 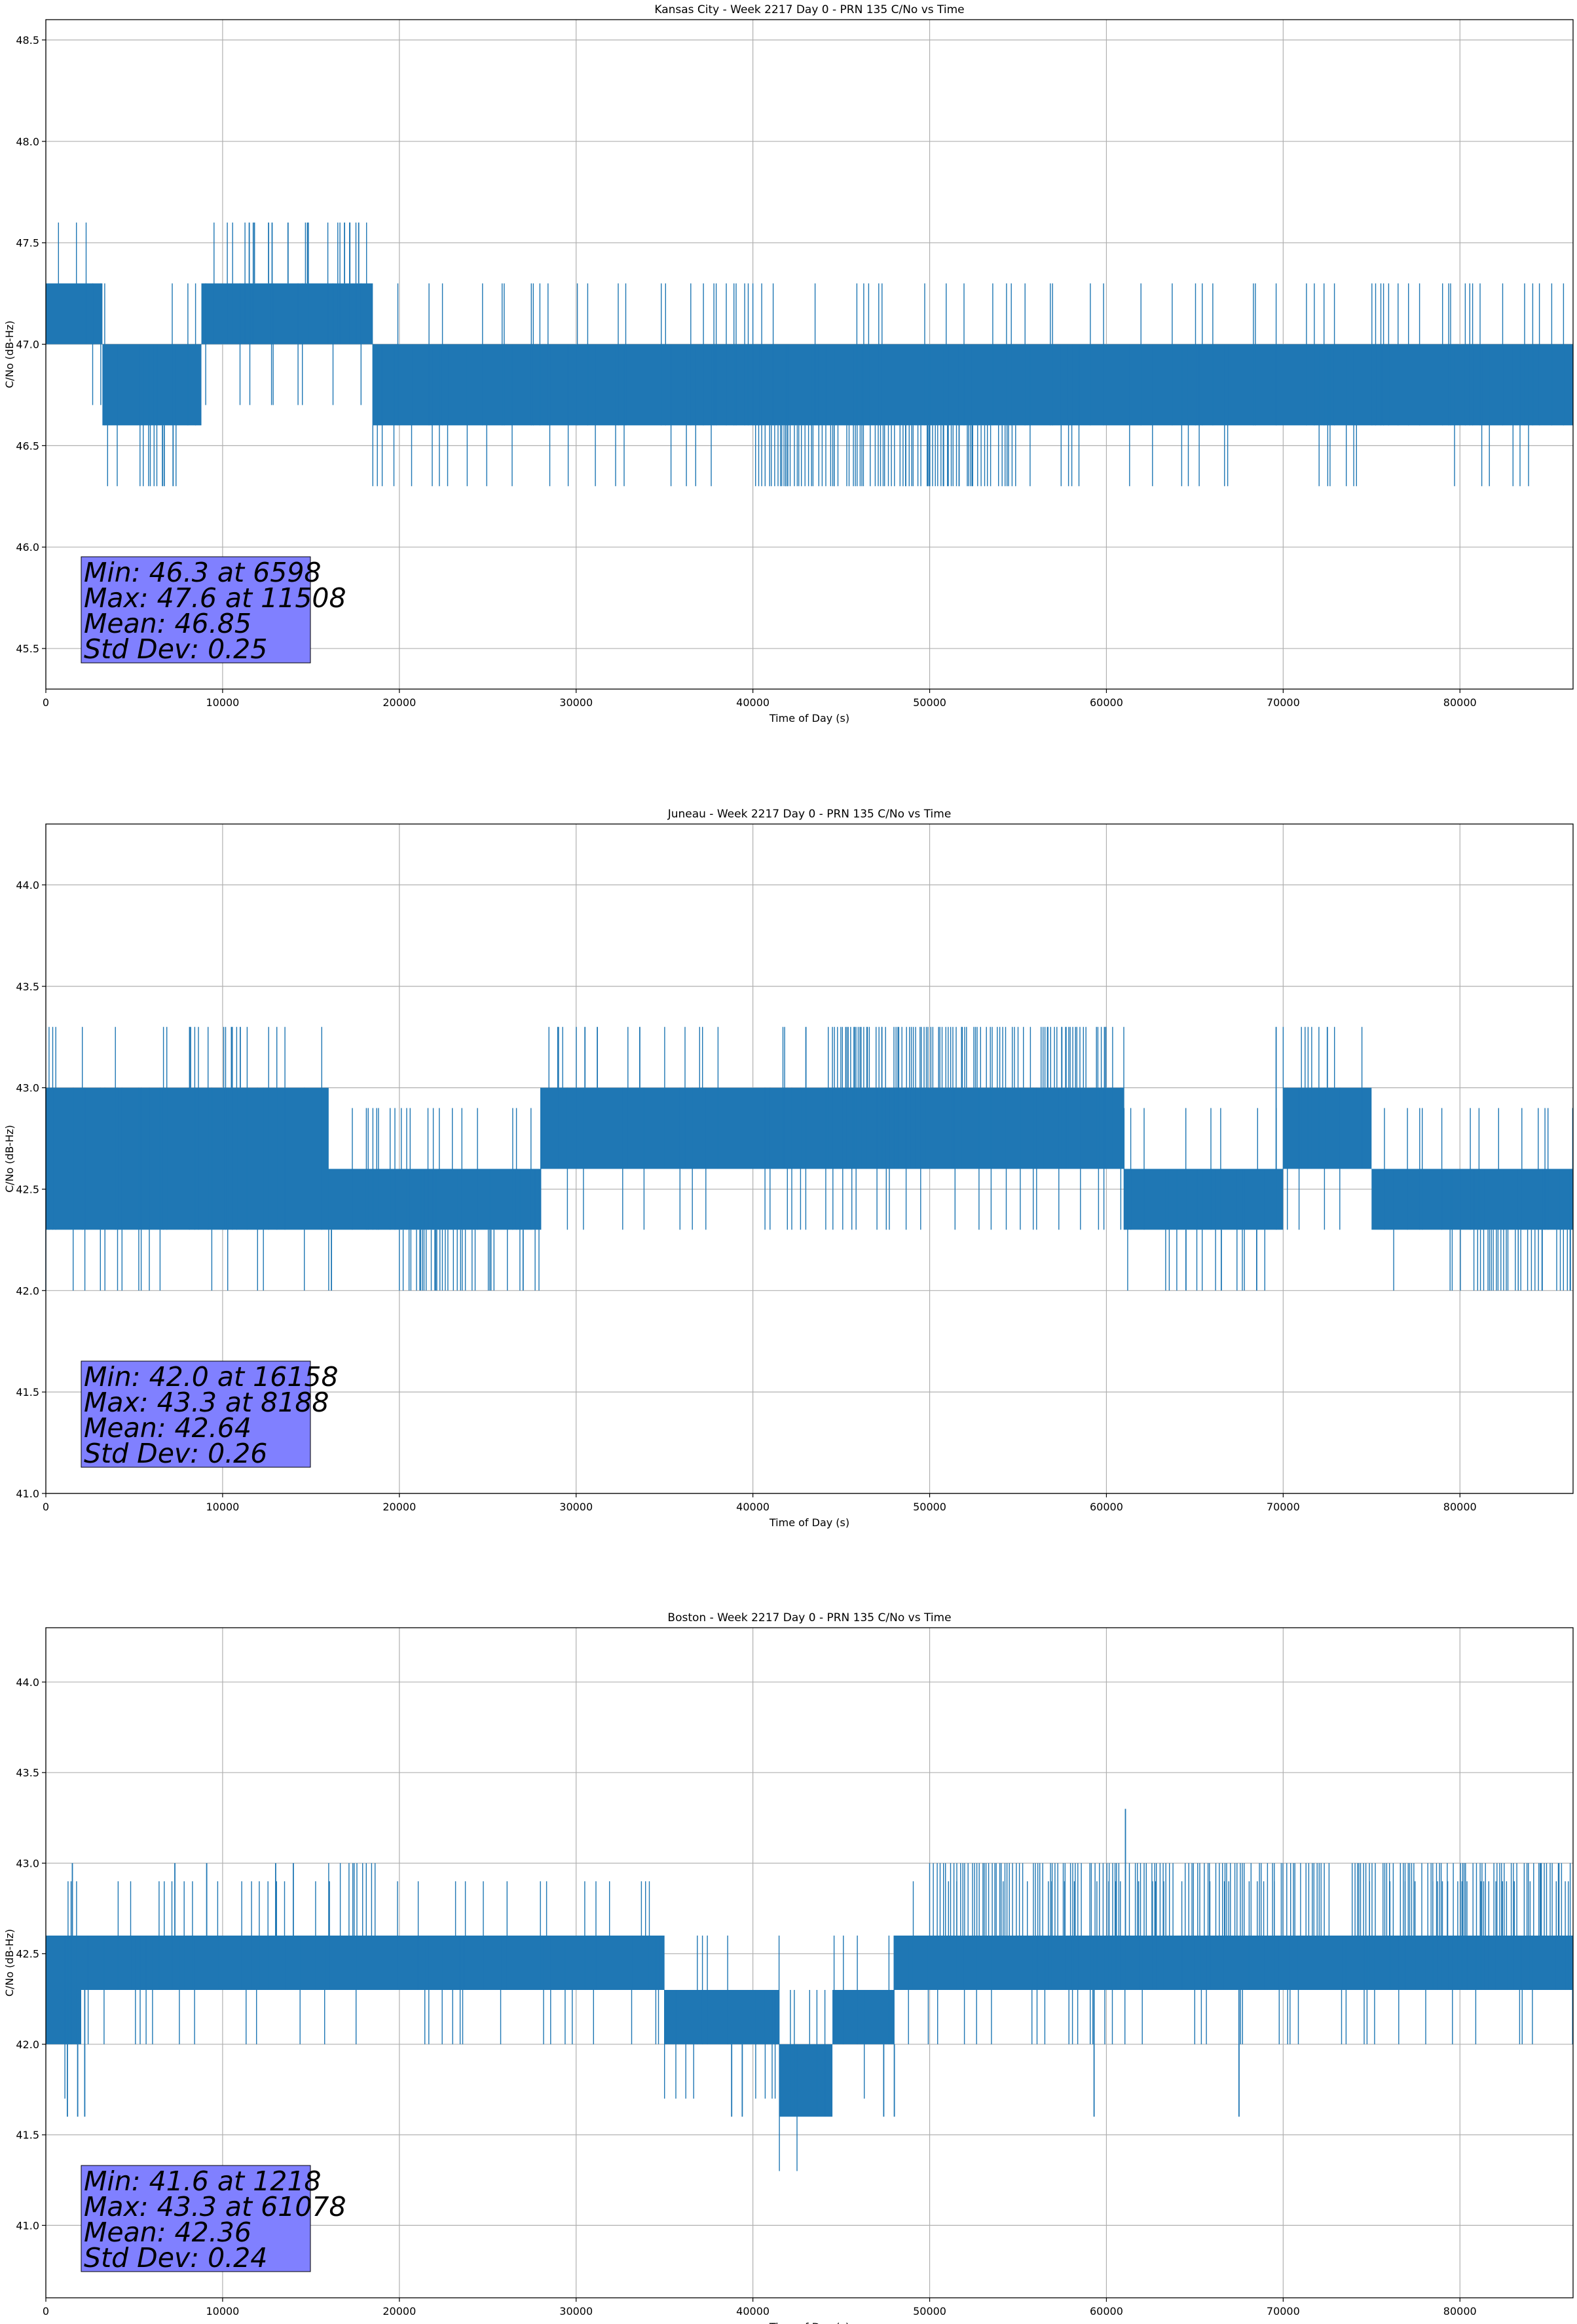 What do you see at coordinates (203, 2181) in the screenshot?
I see `stats-line: Min: 41.6 at 1218` at bounding box center [203, 2181].